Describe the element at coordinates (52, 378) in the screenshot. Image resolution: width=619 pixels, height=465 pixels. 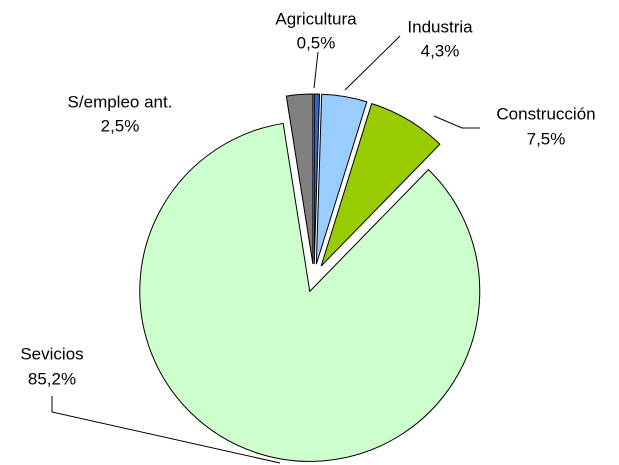
I see `slice-value-label: 85,2%` at that location.